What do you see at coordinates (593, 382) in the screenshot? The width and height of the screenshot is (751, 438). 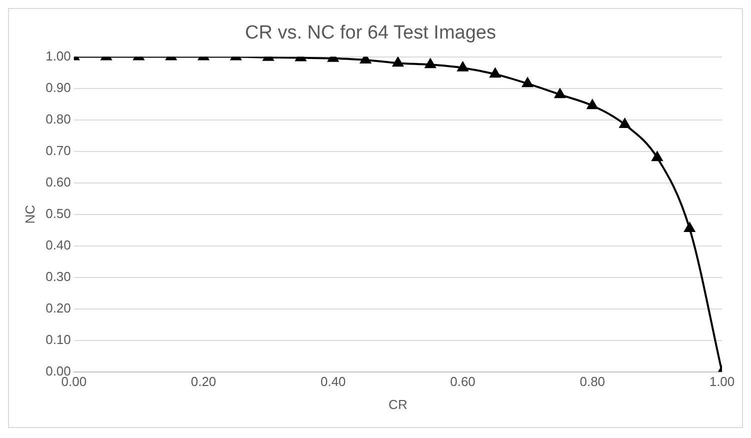 I see `x-tick-label: 0.80` at bounding box center [593, 382].